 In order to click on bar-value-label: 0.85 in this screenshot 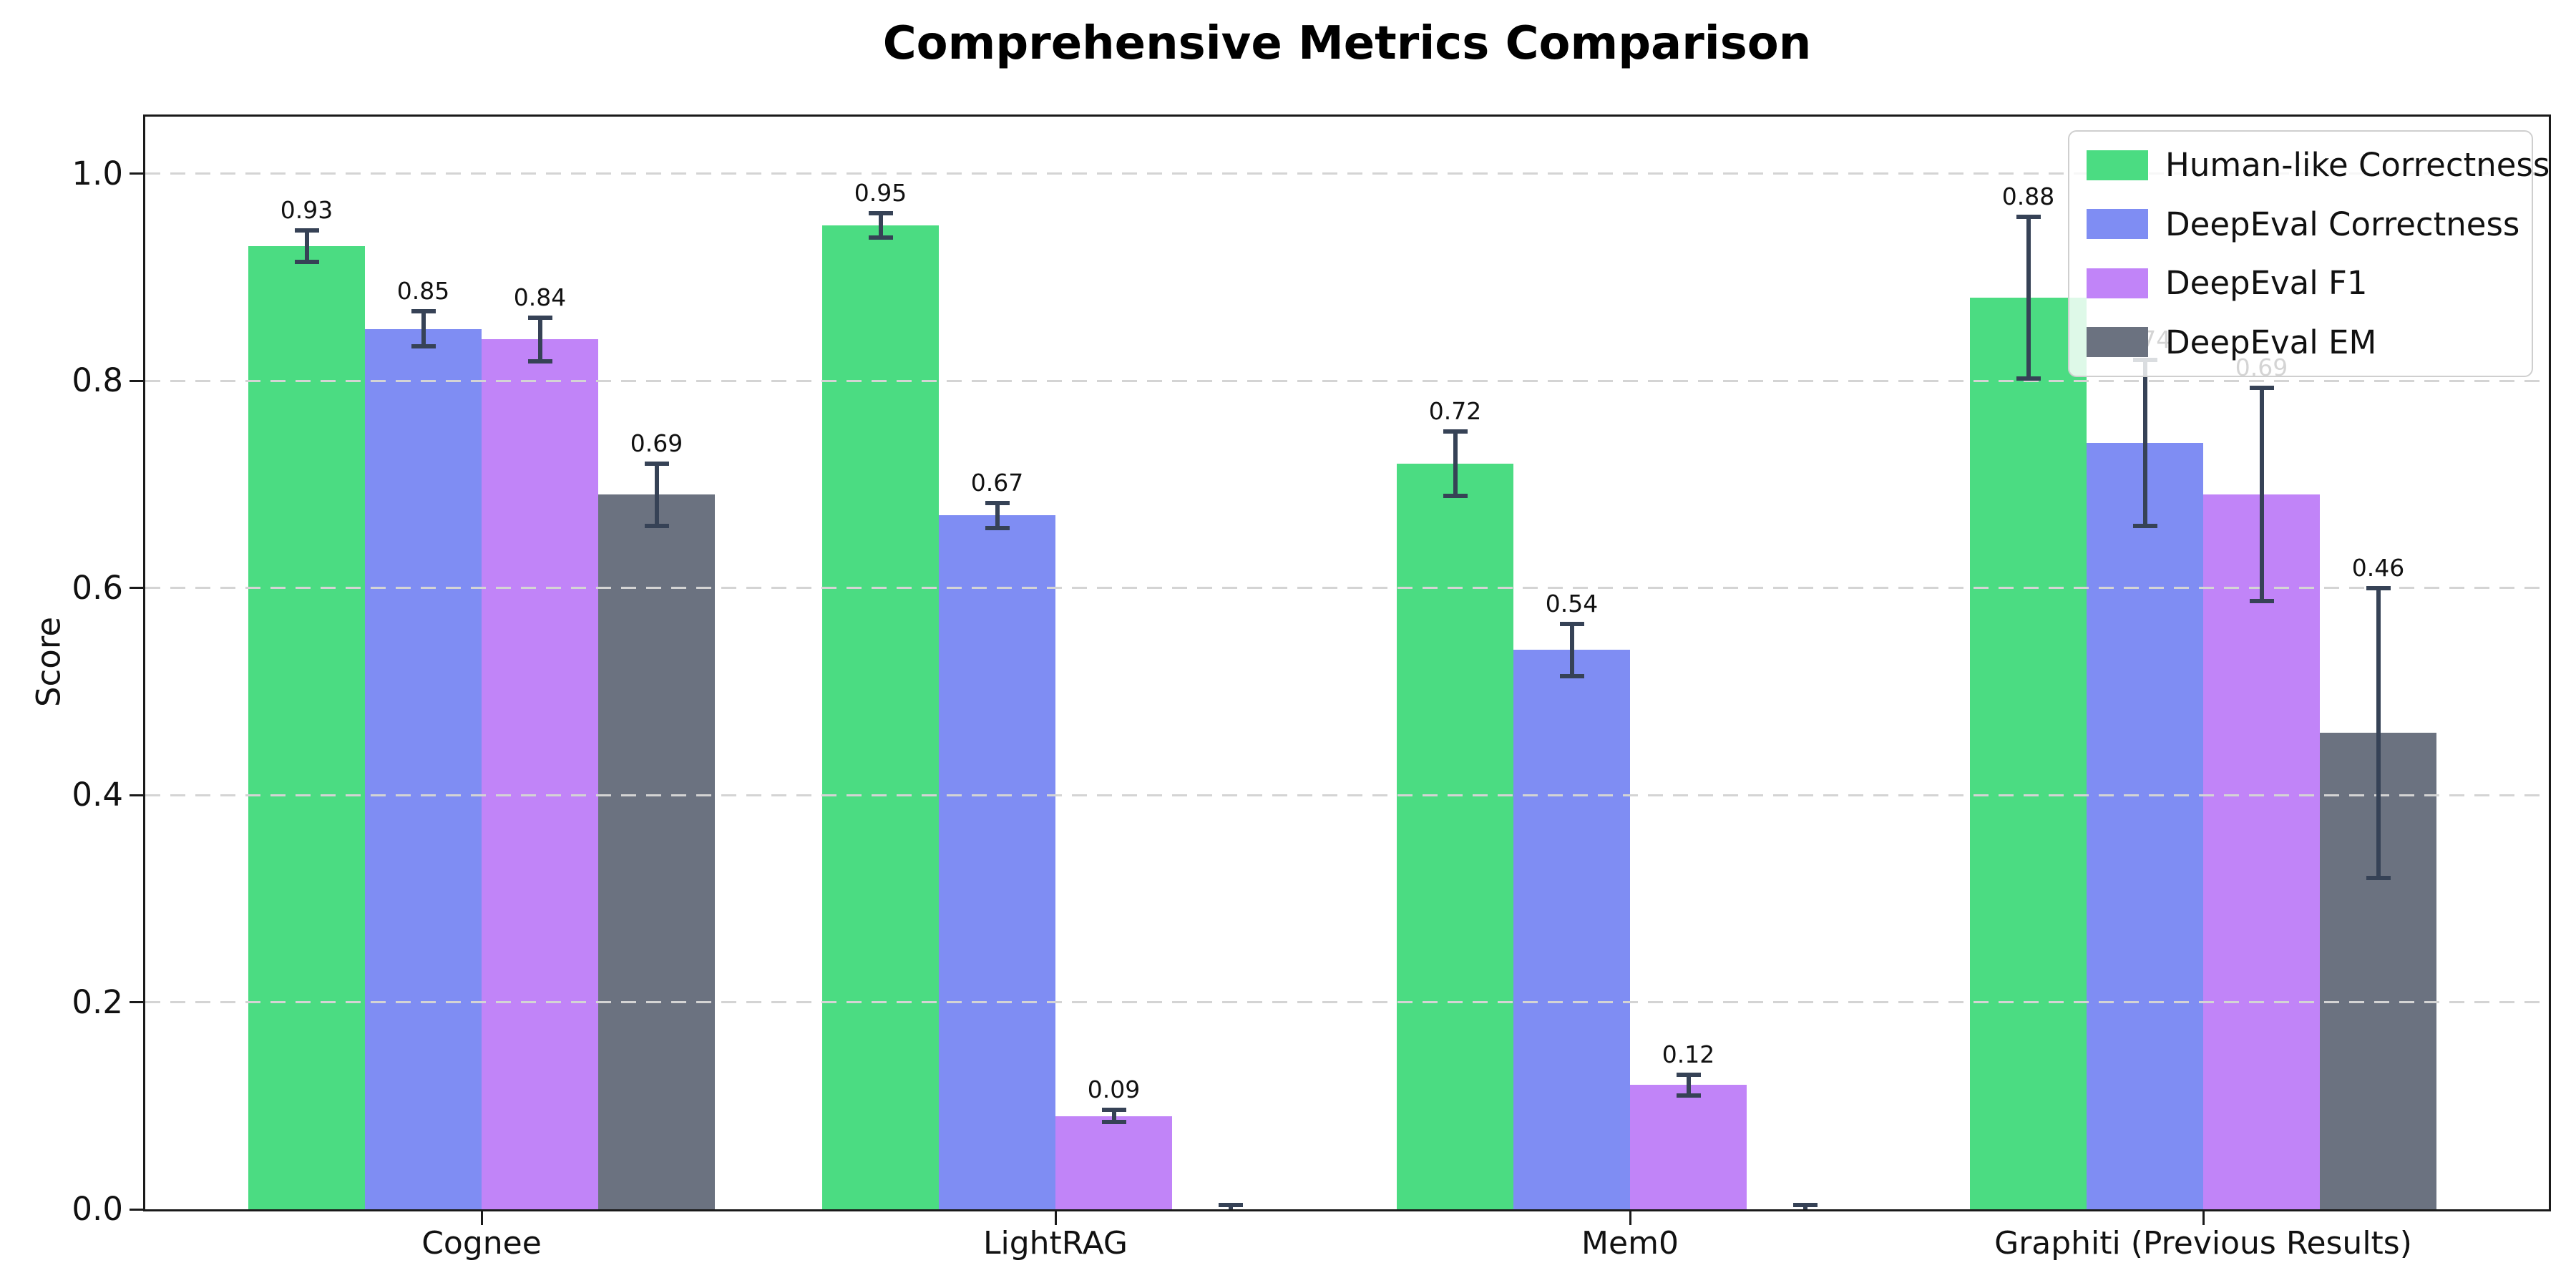, I will do `click(423, 291)`.